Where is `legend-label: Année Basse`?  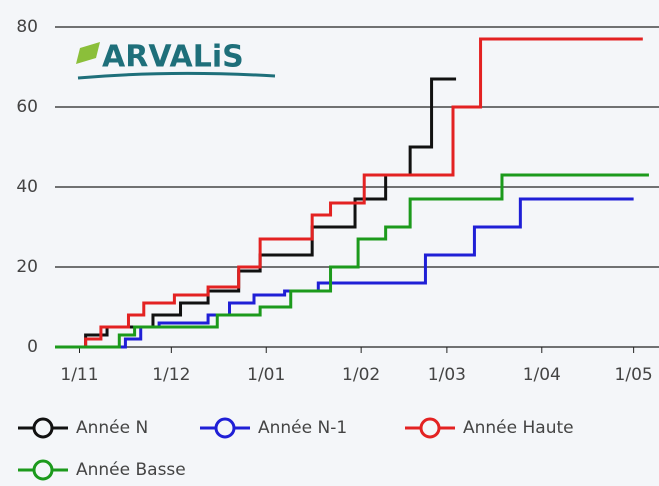 legend-label: Année Basse is located at coordinates (131, 470).